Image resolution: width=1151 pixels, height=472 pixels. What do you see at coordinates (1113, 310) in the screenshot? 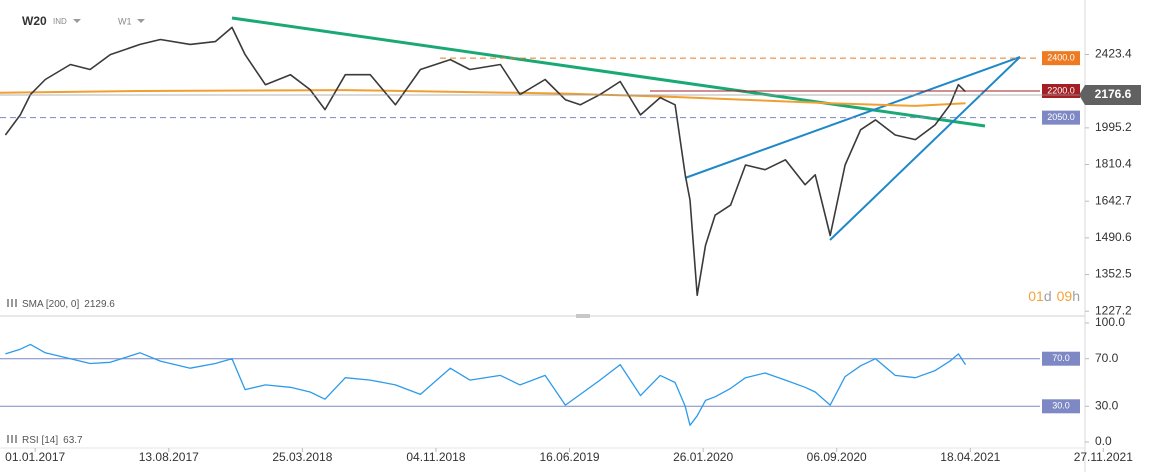
I see `y-tick-label: 1227.2` at bounding box center [1113, 310].